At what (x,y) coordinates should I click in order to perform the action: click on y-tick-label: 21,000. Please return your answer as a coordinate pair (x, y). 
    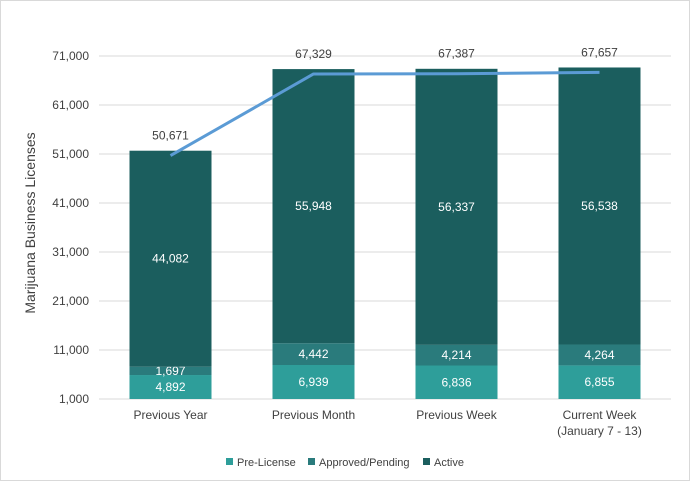
    Looking at the image, I should click on (70, 301).